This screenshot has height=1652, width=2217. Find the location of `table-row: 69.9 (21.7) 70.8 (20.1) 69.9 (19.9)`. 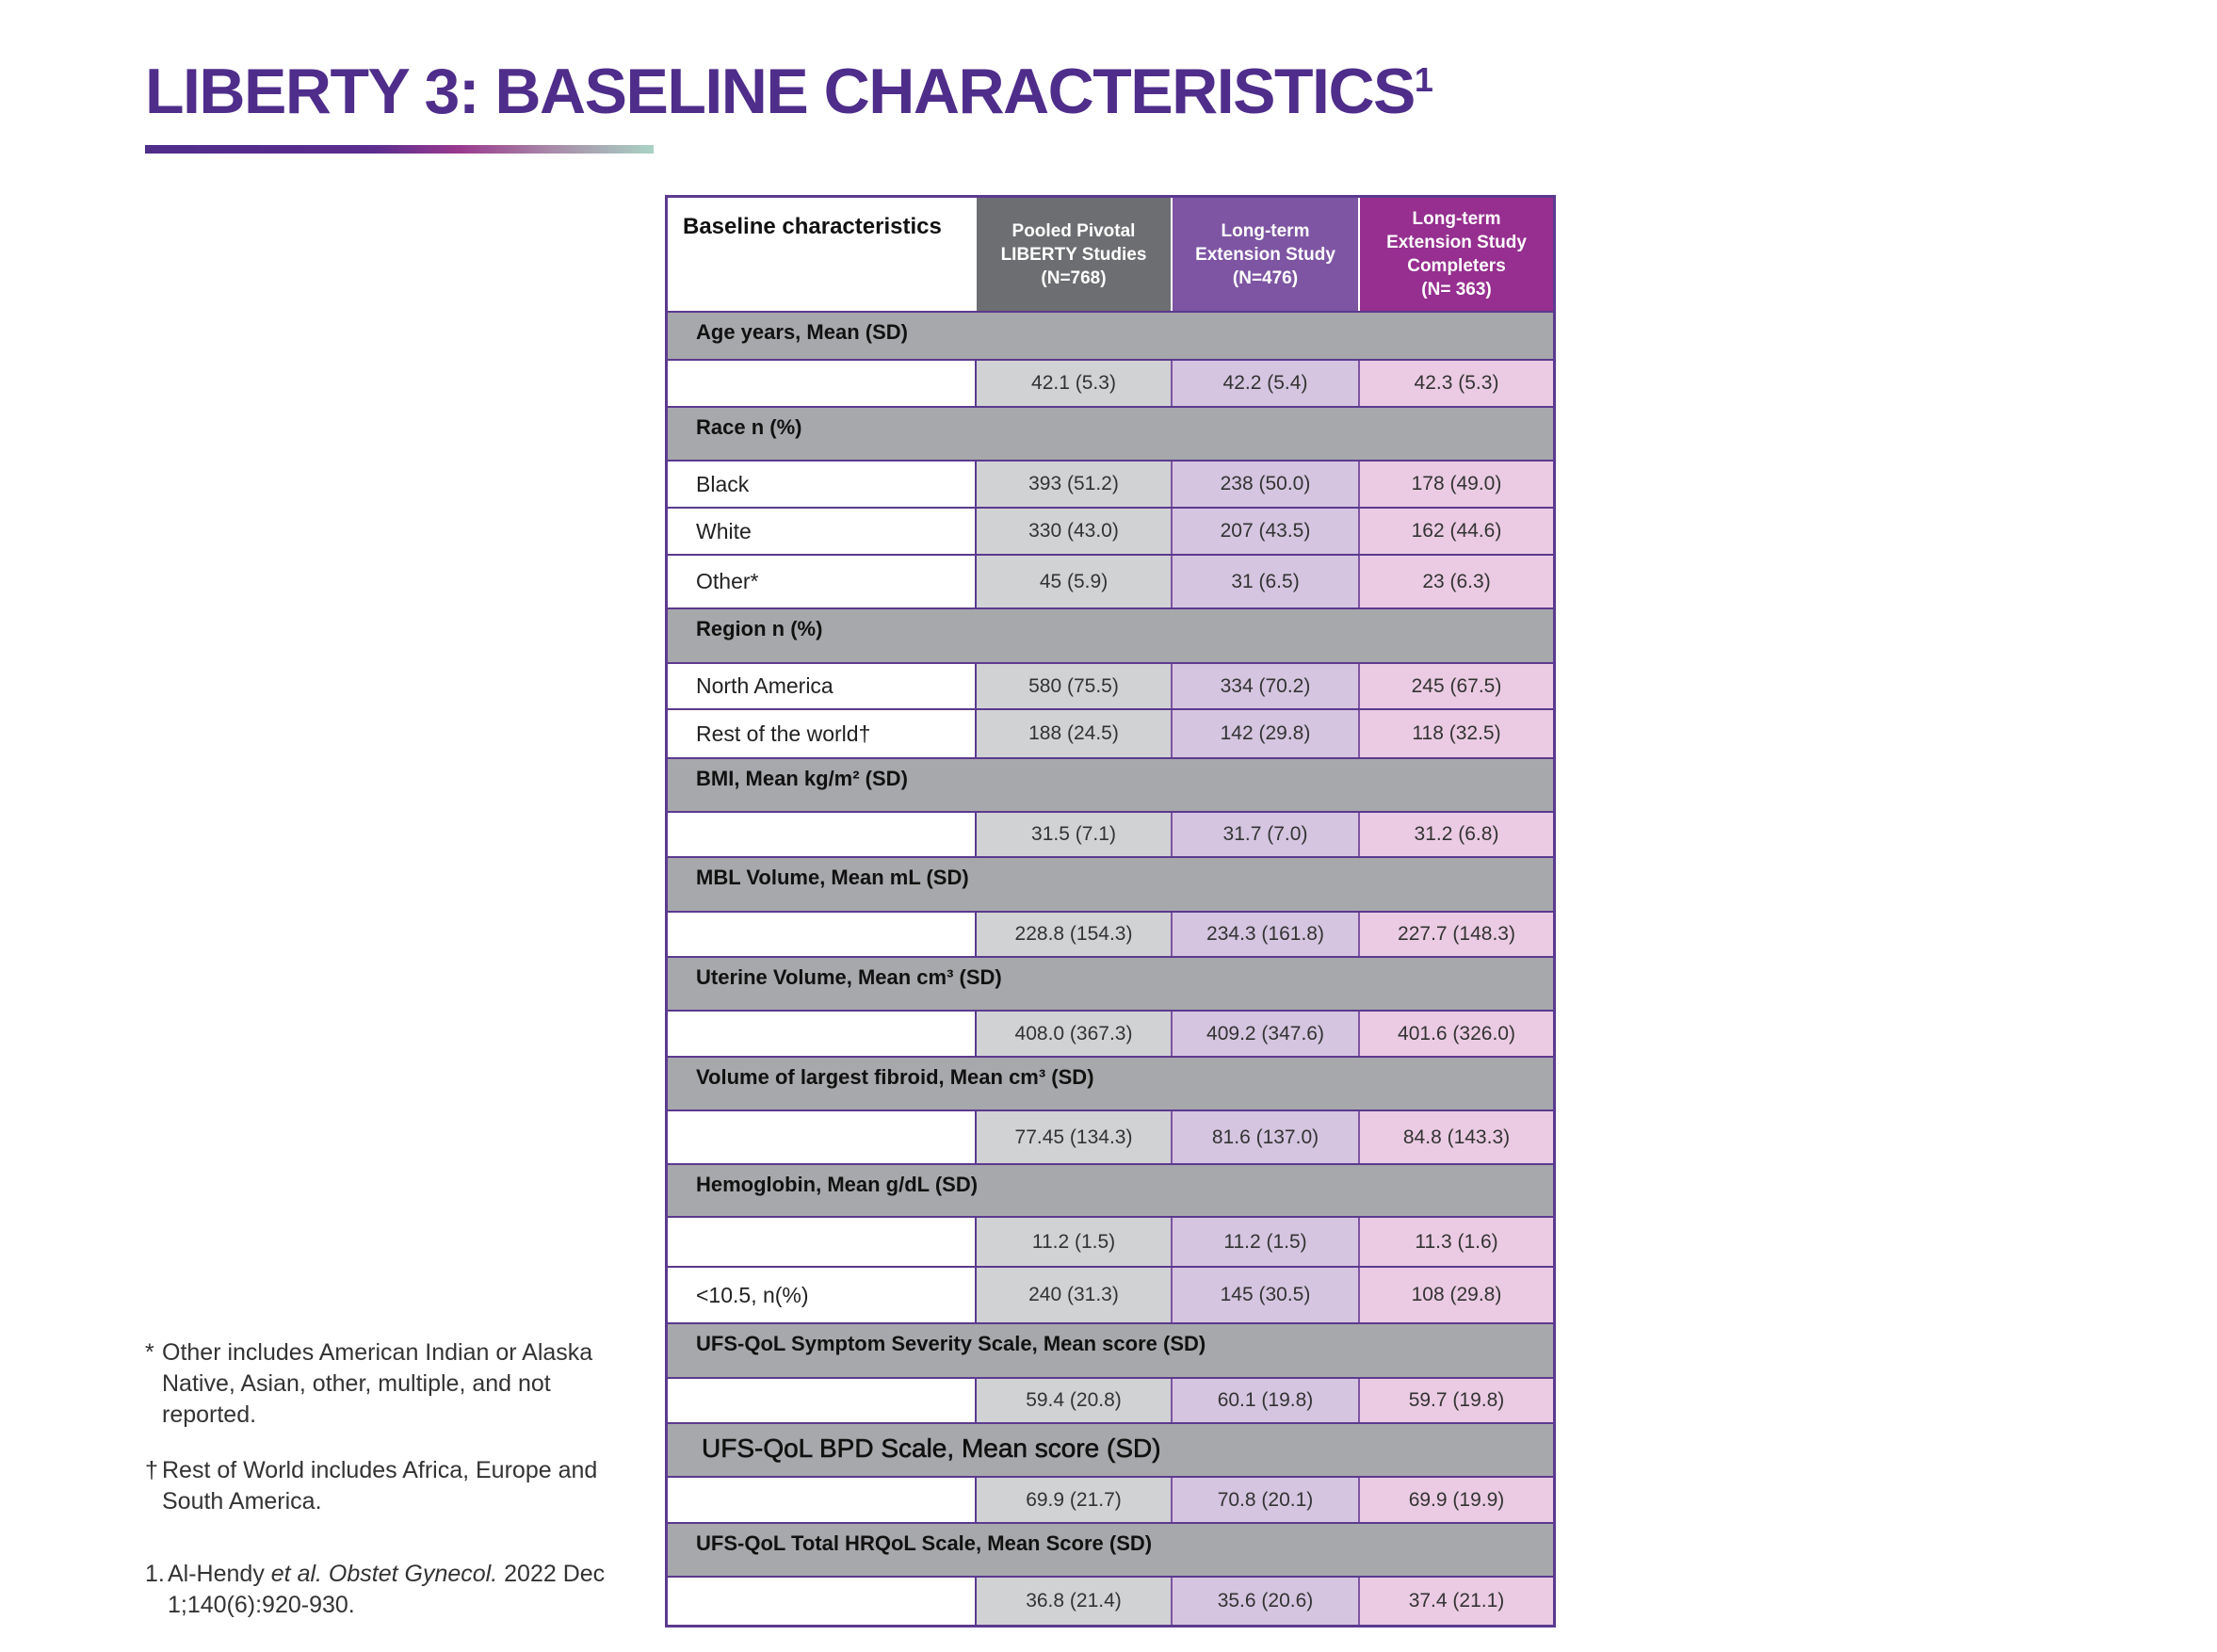

table-row: 69.9 (21.7) 70.8 (20.1) 69.9 (19.9) is located at coordinates (1110, 1501).